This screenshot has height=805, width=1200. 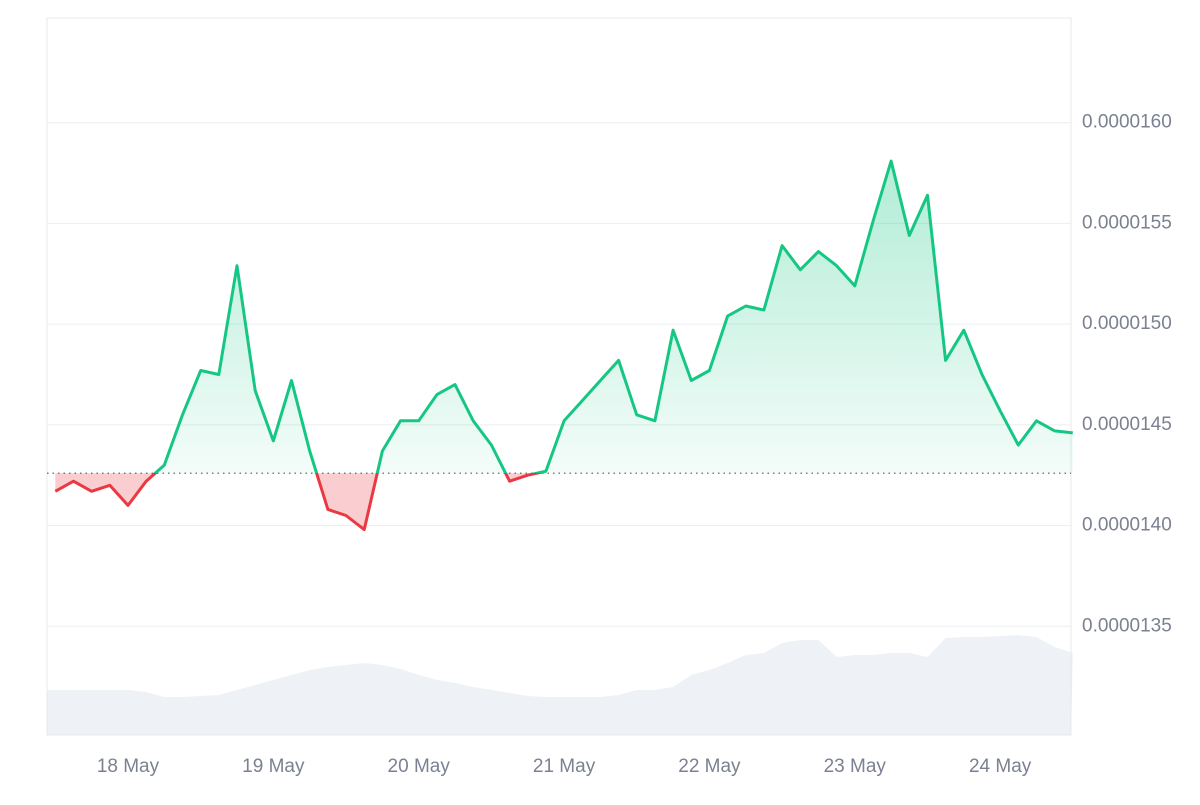 What do you see at coordinates (1127, 625) in the screenshot?
I see `y-tick-label: 0.0000135` at bounding box center [1127, 625].